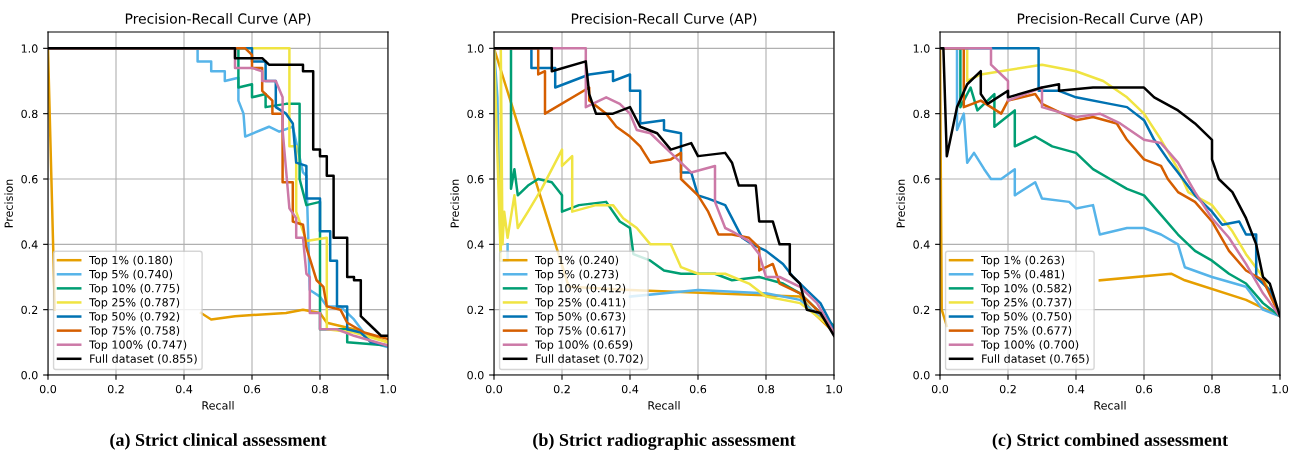 The width and height of the screenshot is (1302, 462). I want to click on legend-label: Top 100% (0.747), so click(138, 345).